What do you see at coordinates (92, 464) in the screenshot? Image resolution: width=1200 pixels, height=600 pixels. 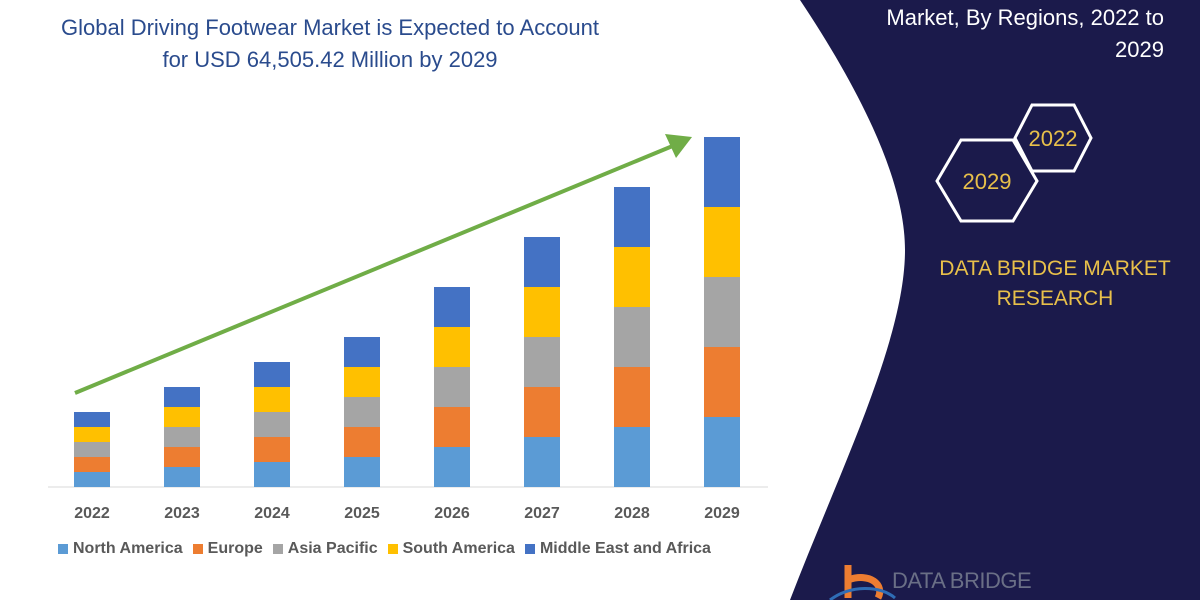 I see `bar-2022-europe` at bounding box center [92, 464].